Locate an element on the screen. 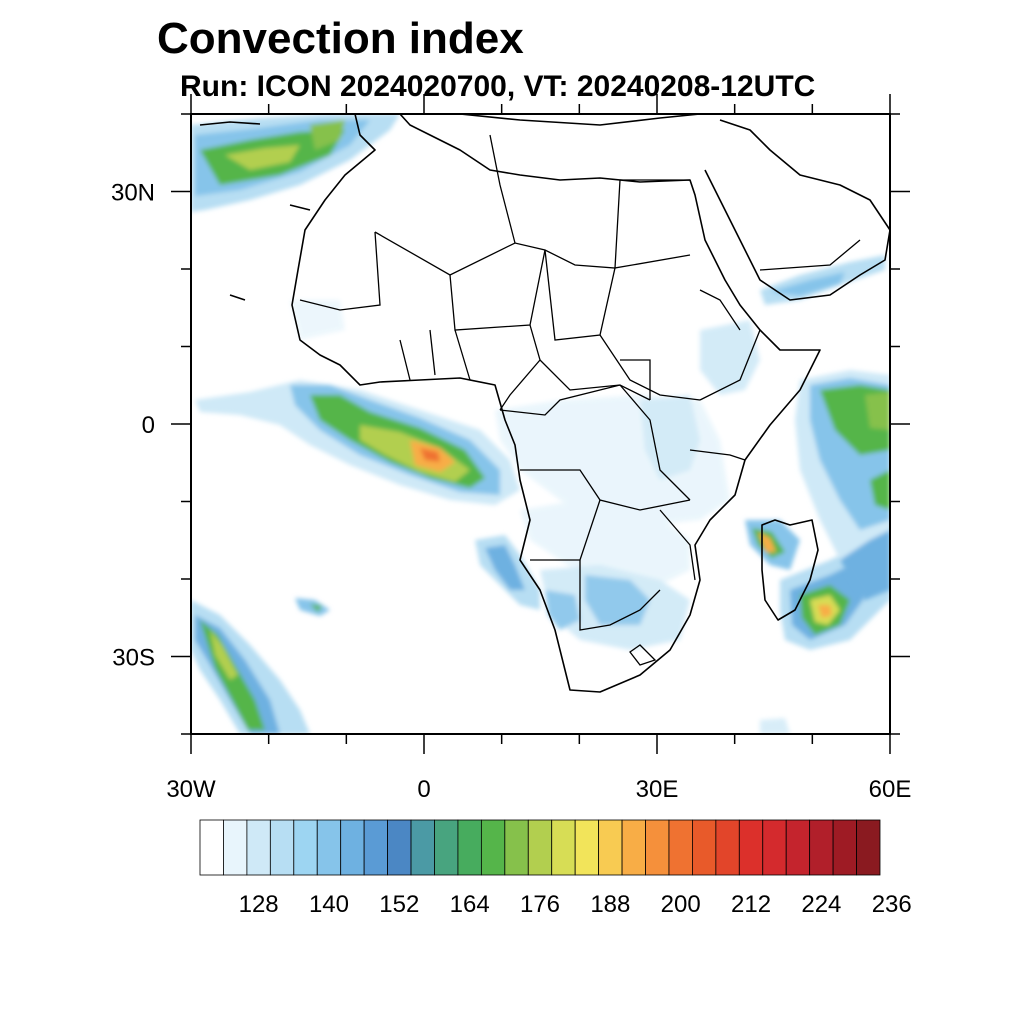 Image resolution: width=1024 pixels, height=1024 pixels. colorbar is located at coordinates (540, 847).